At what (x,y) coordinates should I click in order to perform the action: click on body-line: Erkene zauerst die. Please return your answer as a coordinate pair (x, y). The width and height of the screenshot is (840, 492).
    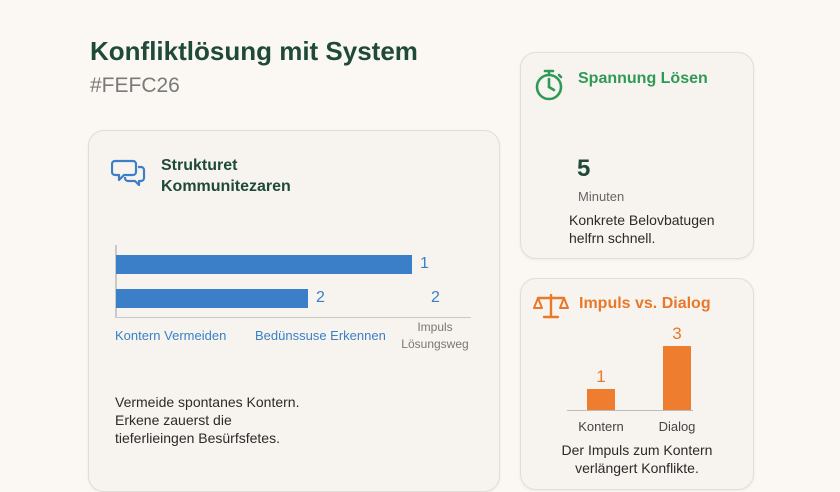
    Looking at the image, I should click on (173, 420).